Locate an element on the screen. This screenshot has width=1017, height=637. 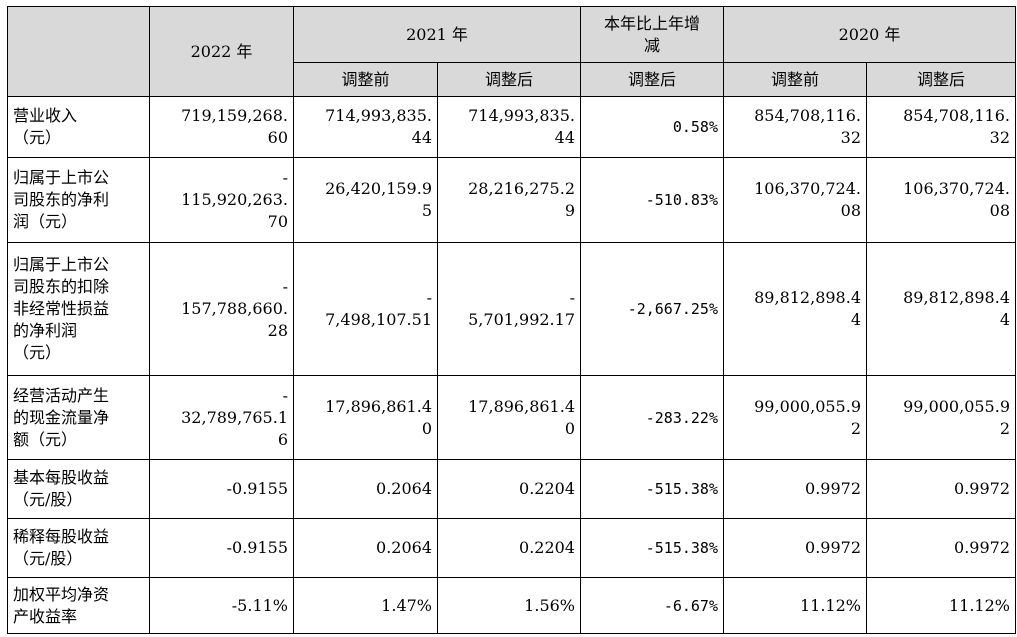
header-2021-after: 调整后 is located at coordinates (509, 79).